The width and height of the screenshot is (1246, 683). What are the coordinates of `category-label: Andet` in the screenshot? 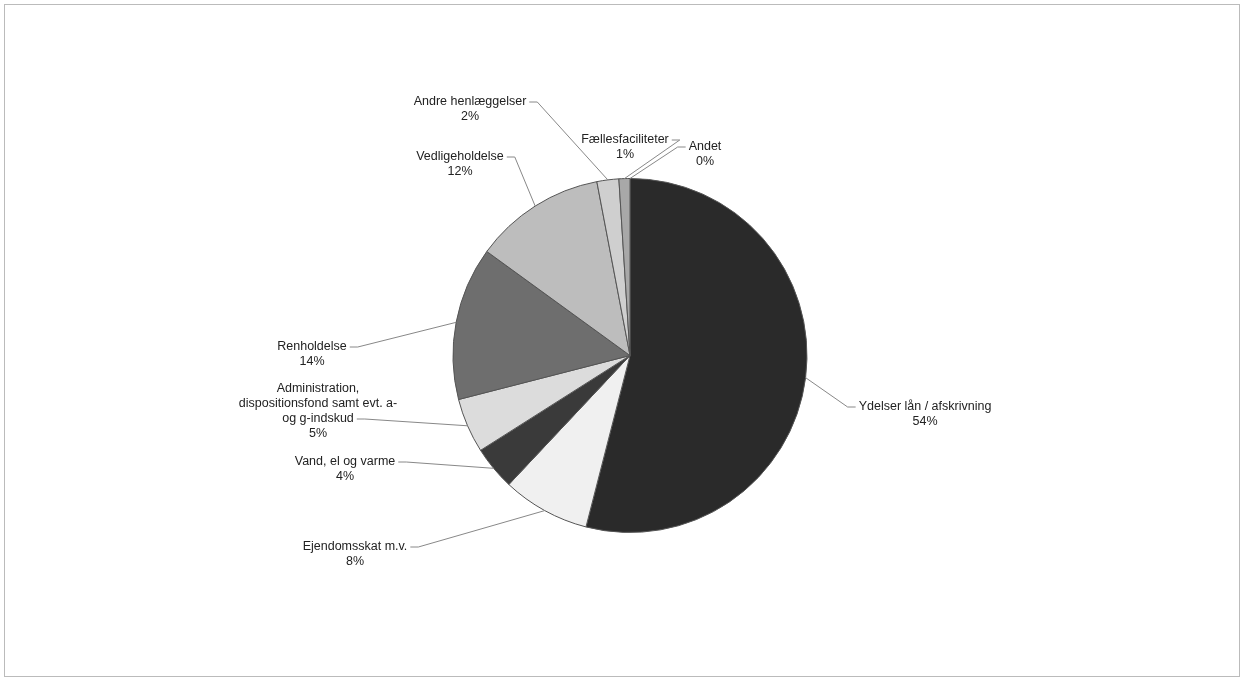 It's located at (705, 145).